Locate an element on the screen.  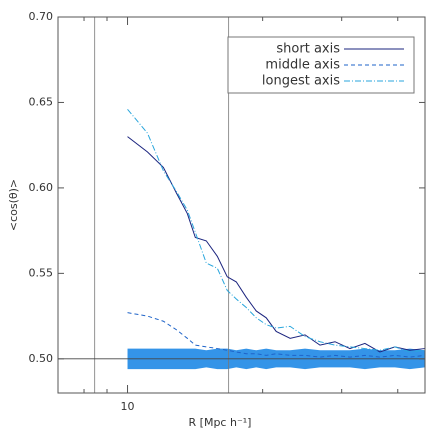
x-axis-label: R [Mpc h⁻¹] is located at coordinates (220, 422).